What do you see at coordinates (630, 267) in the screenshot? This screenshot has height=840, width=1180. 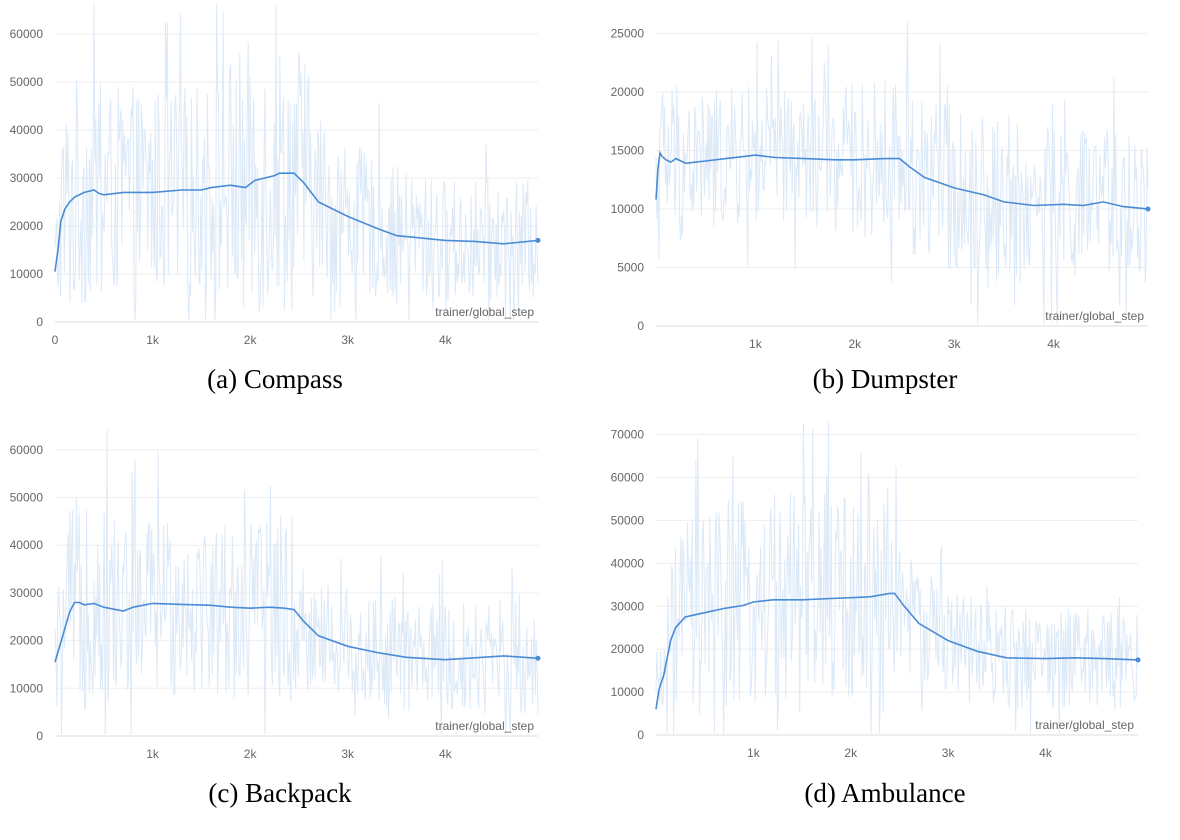 I see `y-tick-label: 5000` at bounding box center [630, 267].